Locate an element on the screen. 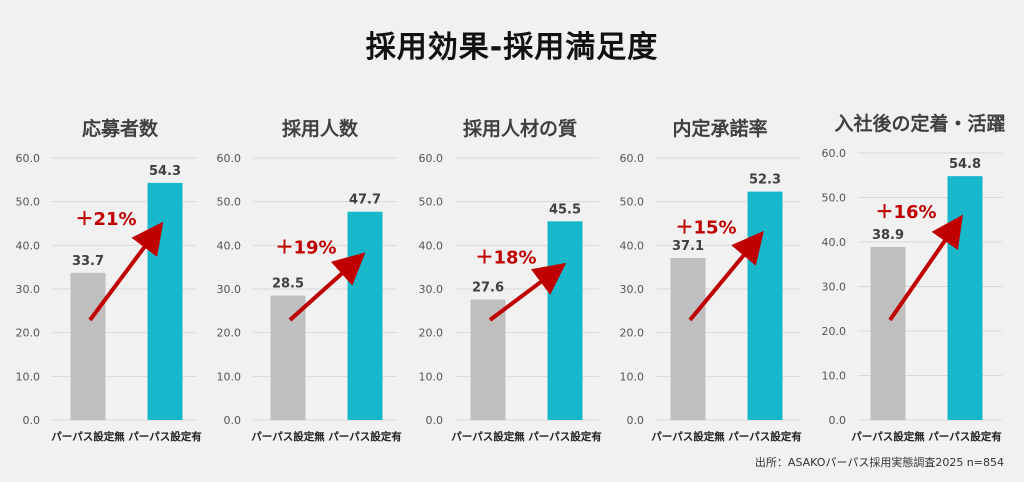 This screenshot has width=1024, height=482. data-label: 33.7 is located at coordinates (88, 261).